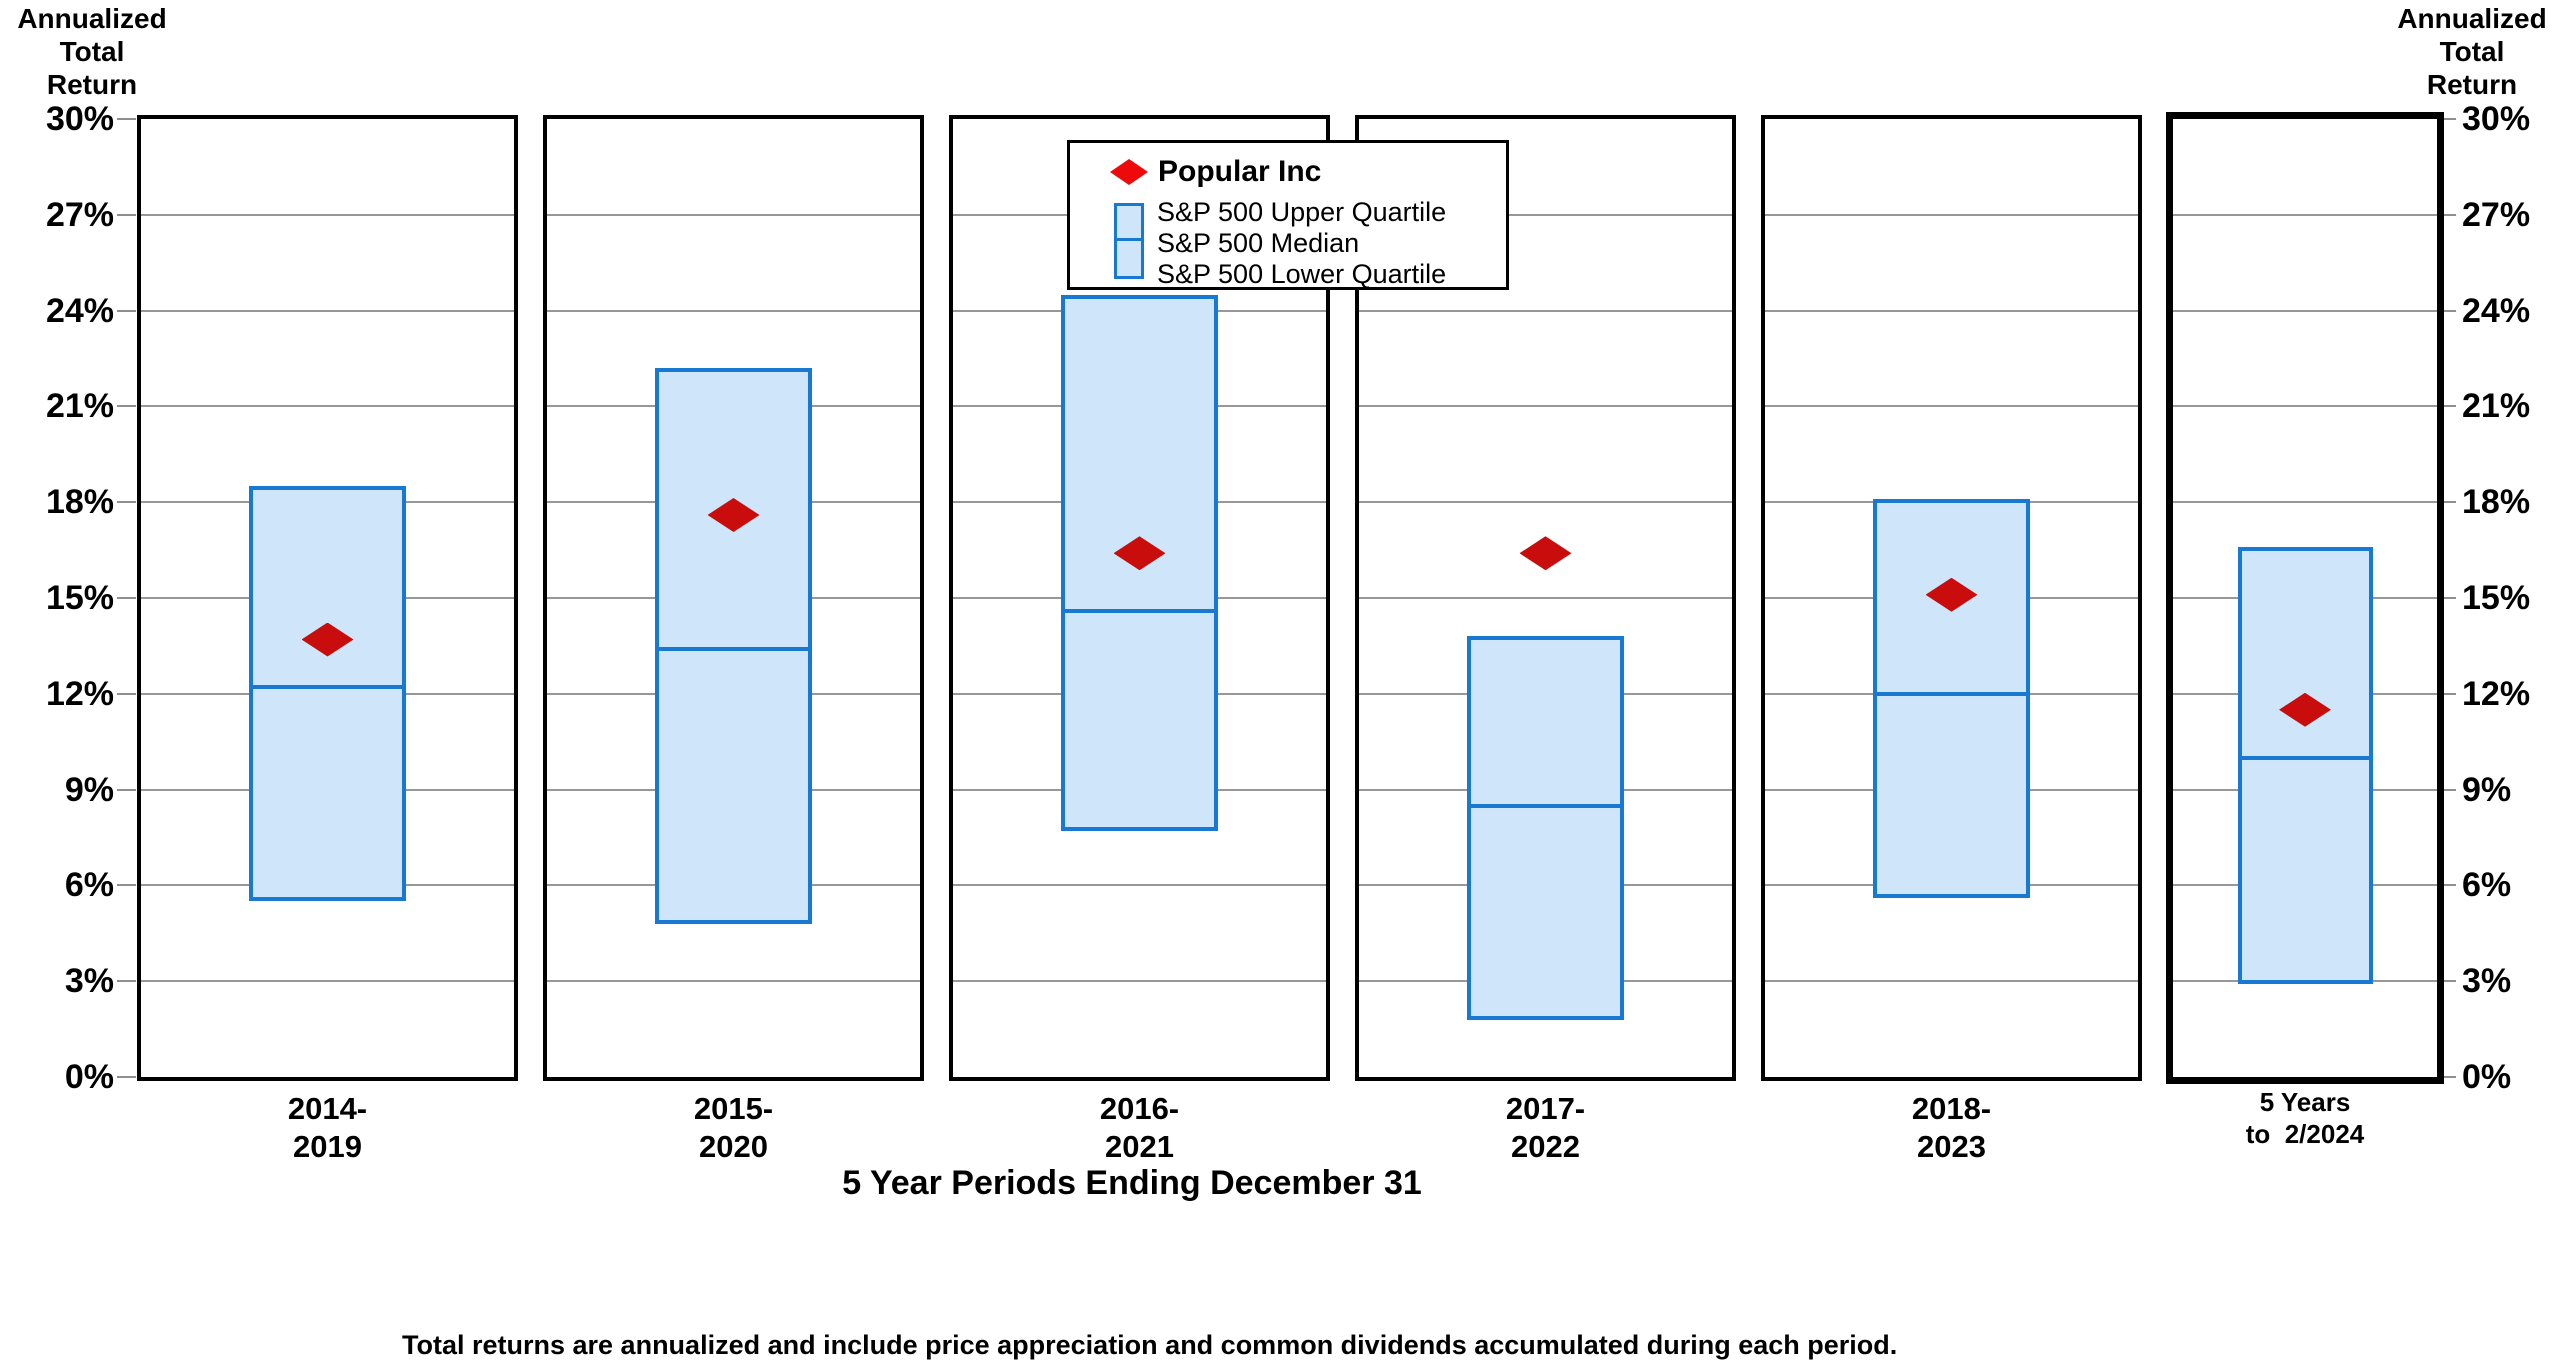 The height and width of the screenshot is (1367, 2560). Describe the element at coordinates (89, 1077) in the screenshot. I see `y-tick-label-left: 0%` at that location.